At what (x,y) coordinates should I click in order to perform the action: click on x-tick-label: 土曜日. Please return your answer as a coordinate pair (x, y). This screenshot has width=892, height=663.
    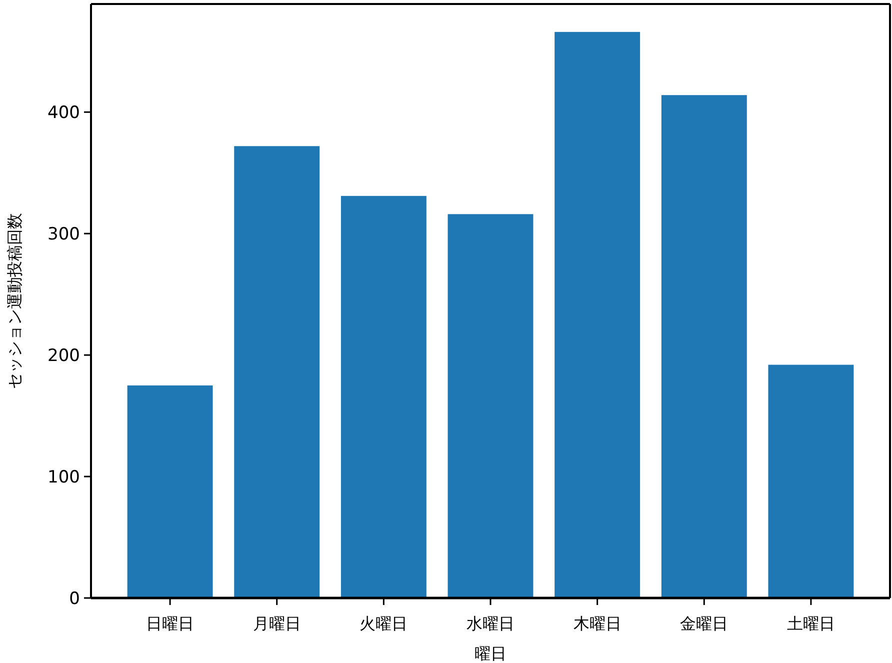
    Looking at the image, I should click on (810, 623).